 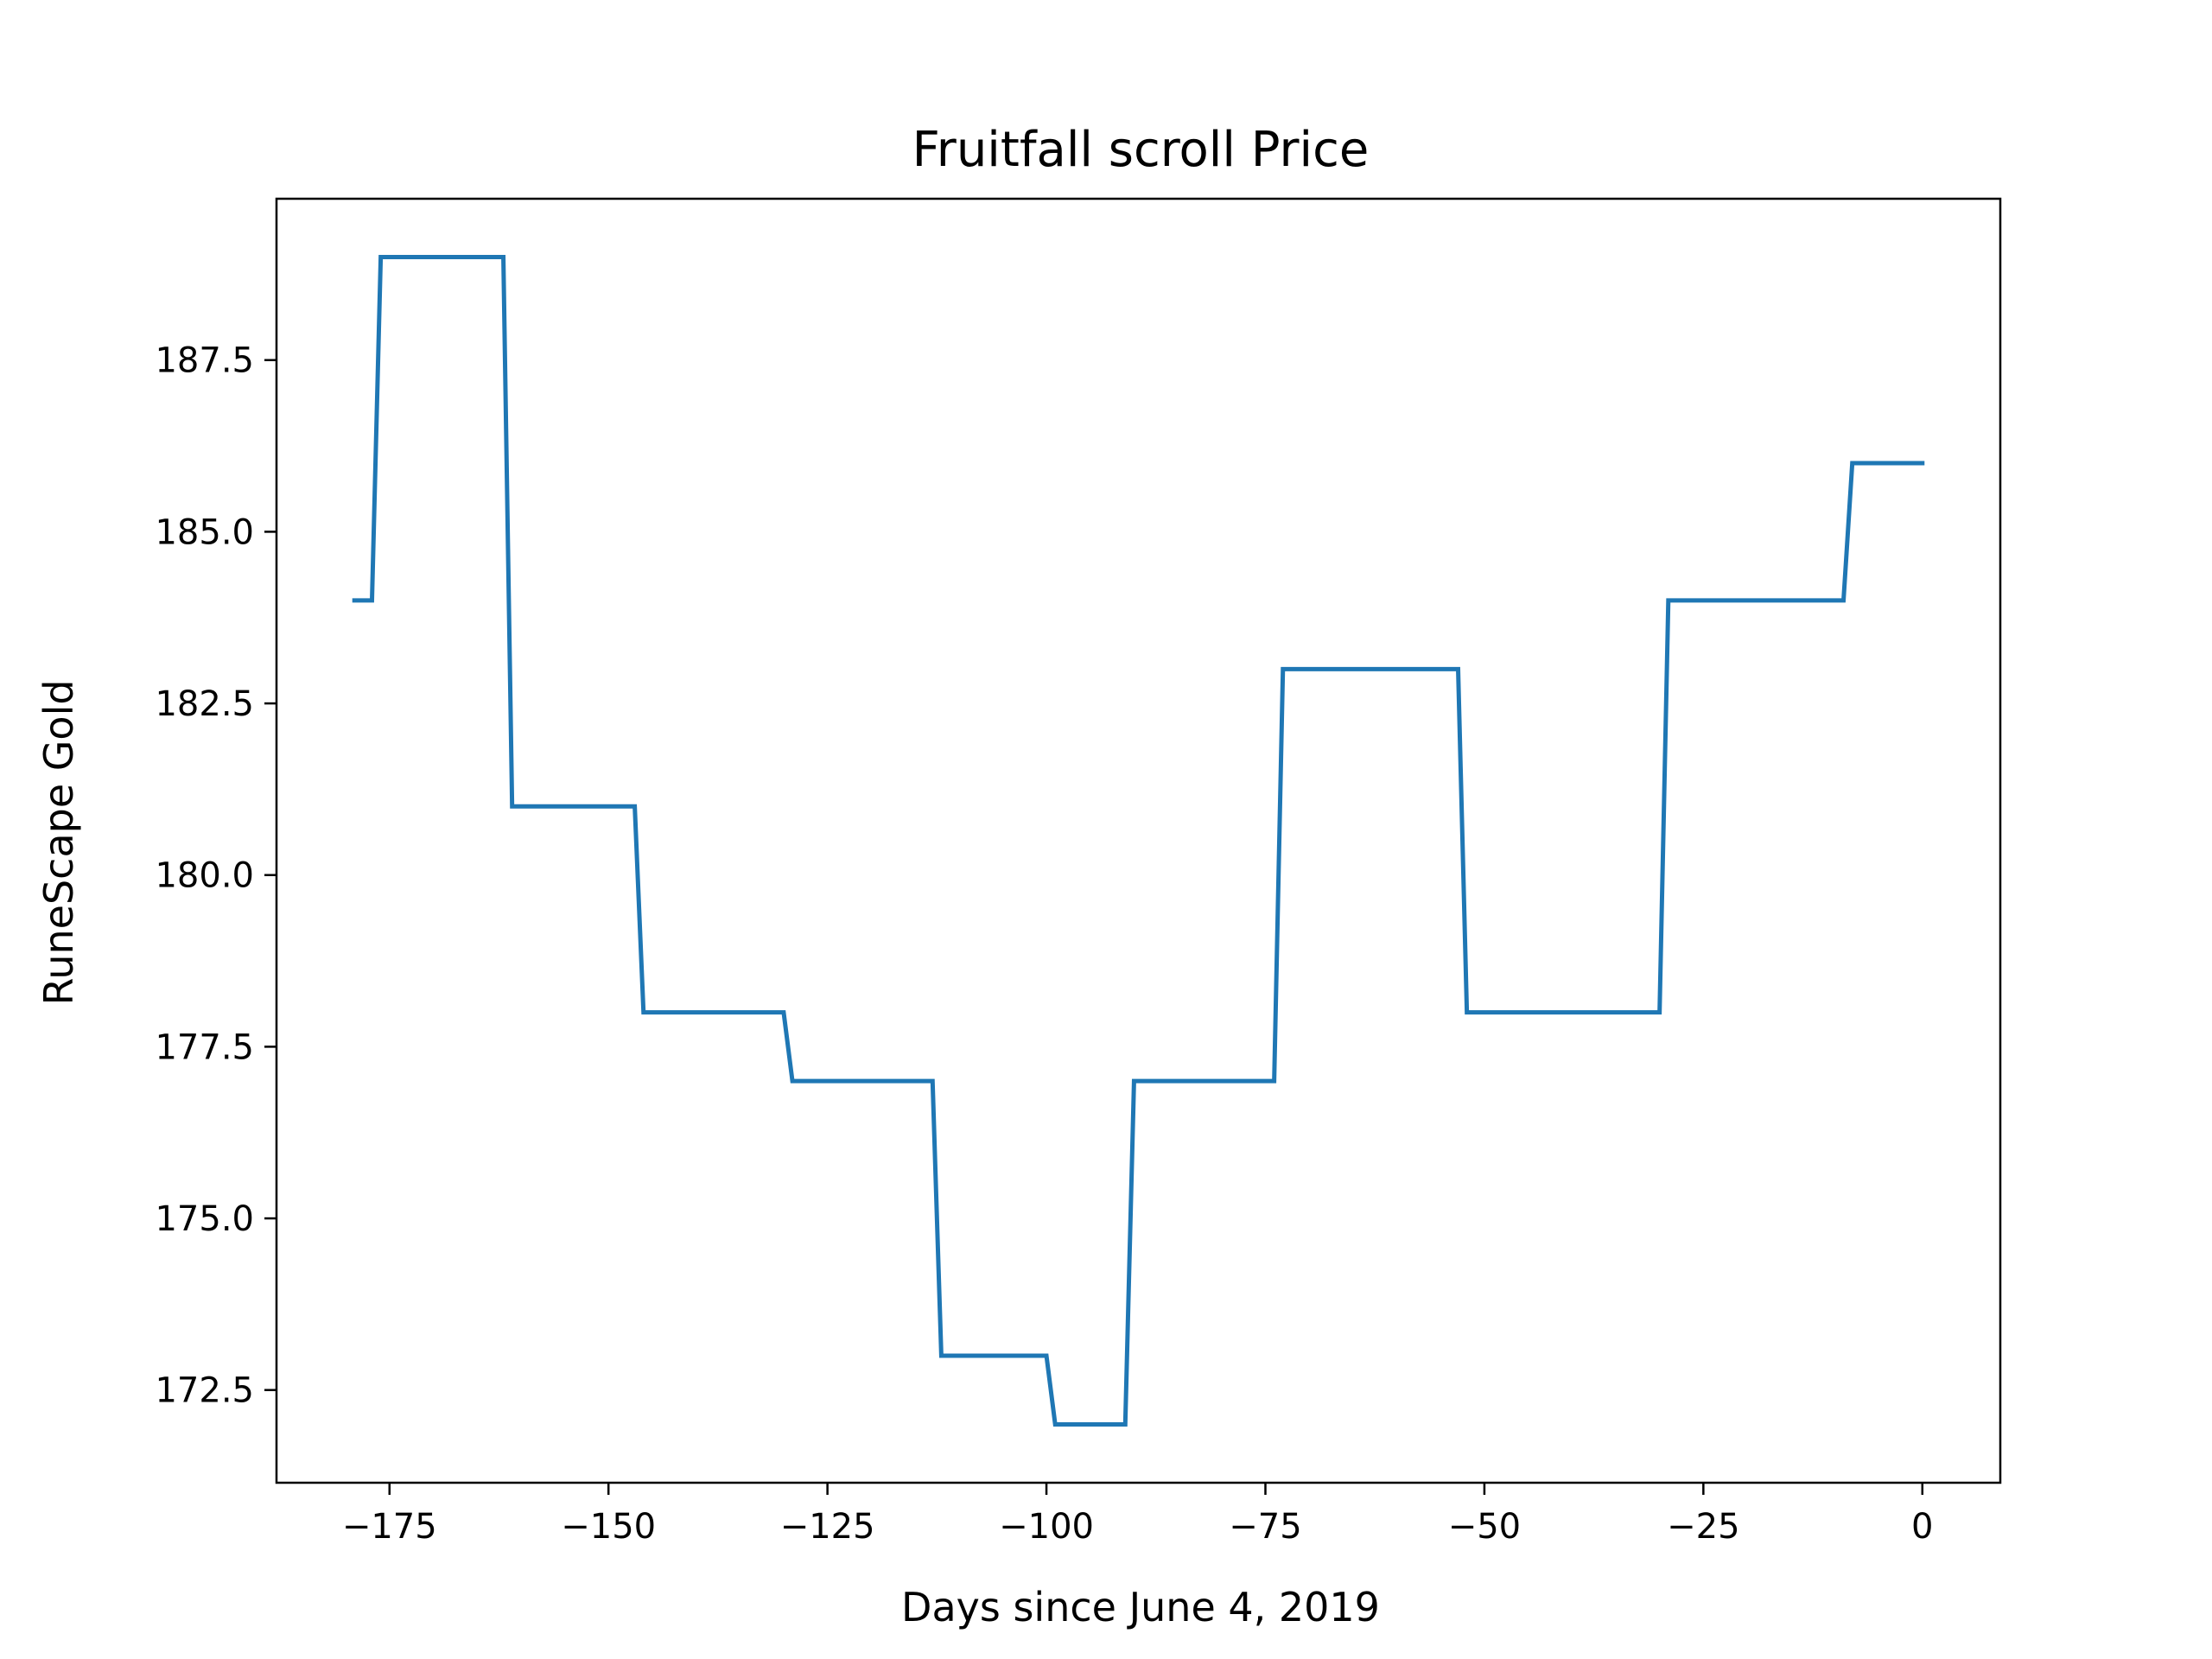 I want to click on x-tick-label: −125, so click(x=827, y=1527).